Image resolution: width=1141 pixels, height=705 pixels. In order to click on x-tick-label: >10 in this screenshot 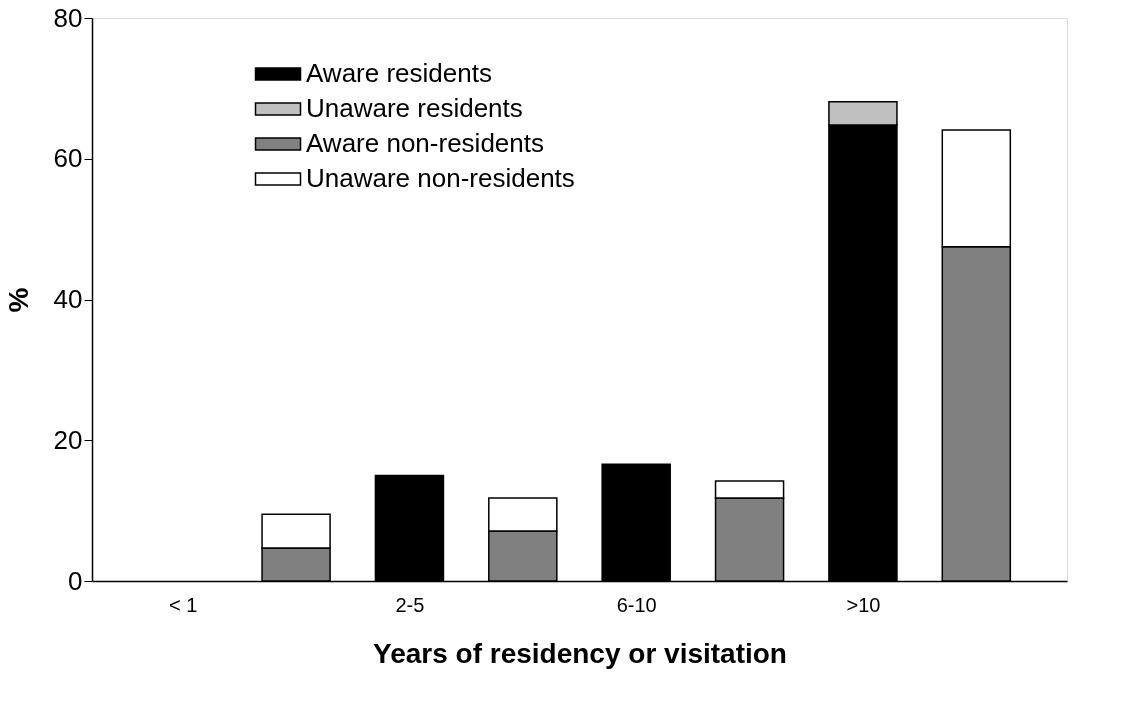, I will do `click(863, 604)`.